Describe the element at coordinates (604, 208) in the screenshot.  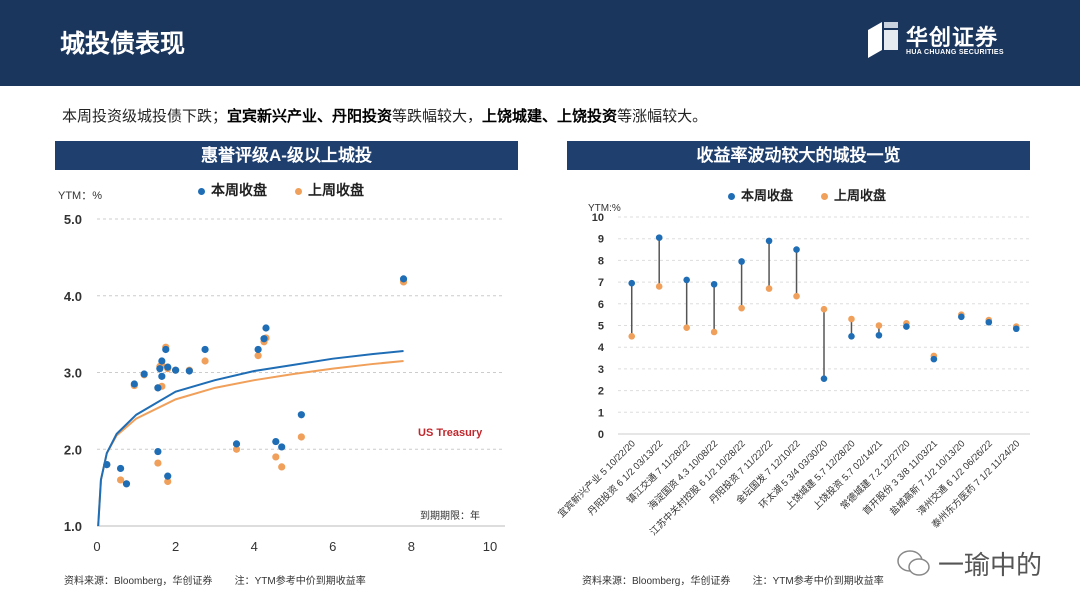
I see `y-axis-label: YTM:%` at that location.